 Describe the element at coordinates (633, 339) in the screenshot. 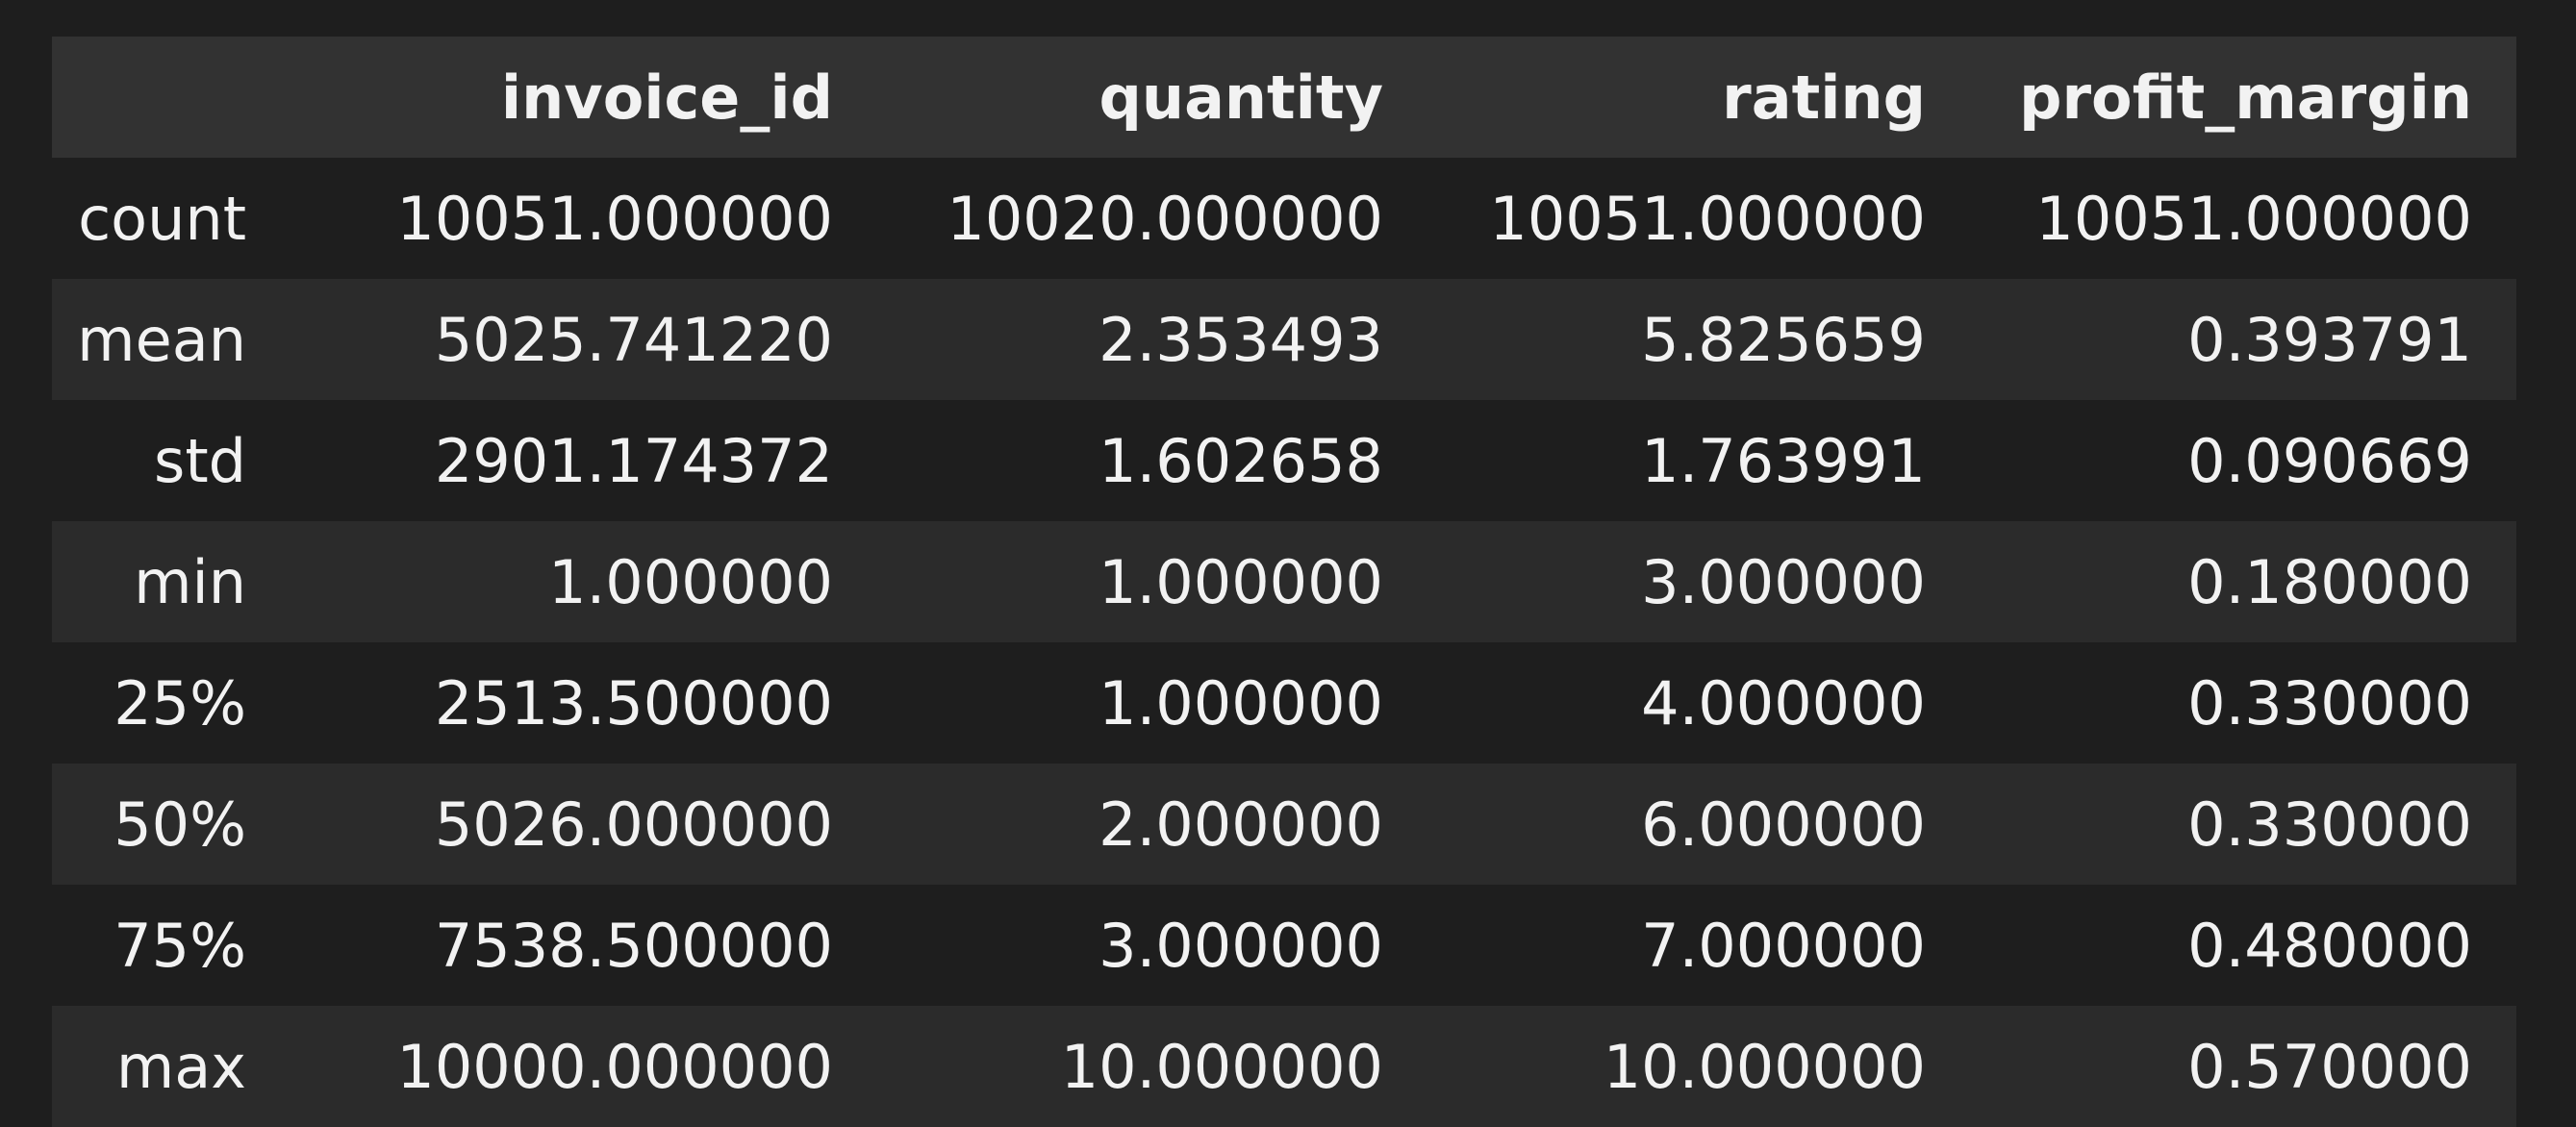

I see `cell-value: 5025.741220` at that location.